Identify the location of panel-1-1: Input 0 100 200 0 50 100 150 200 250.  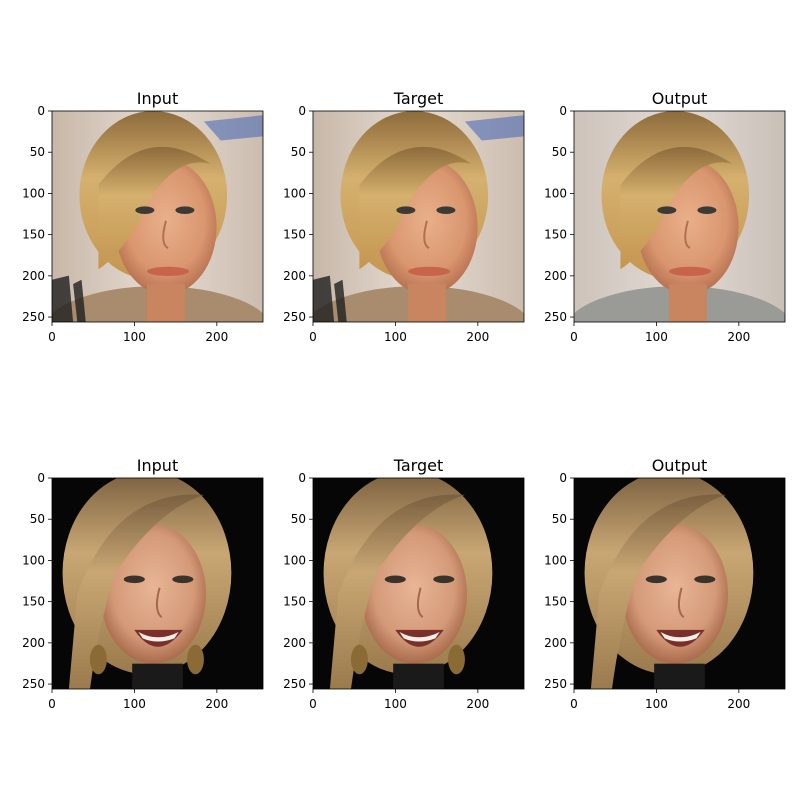
(143, 216).